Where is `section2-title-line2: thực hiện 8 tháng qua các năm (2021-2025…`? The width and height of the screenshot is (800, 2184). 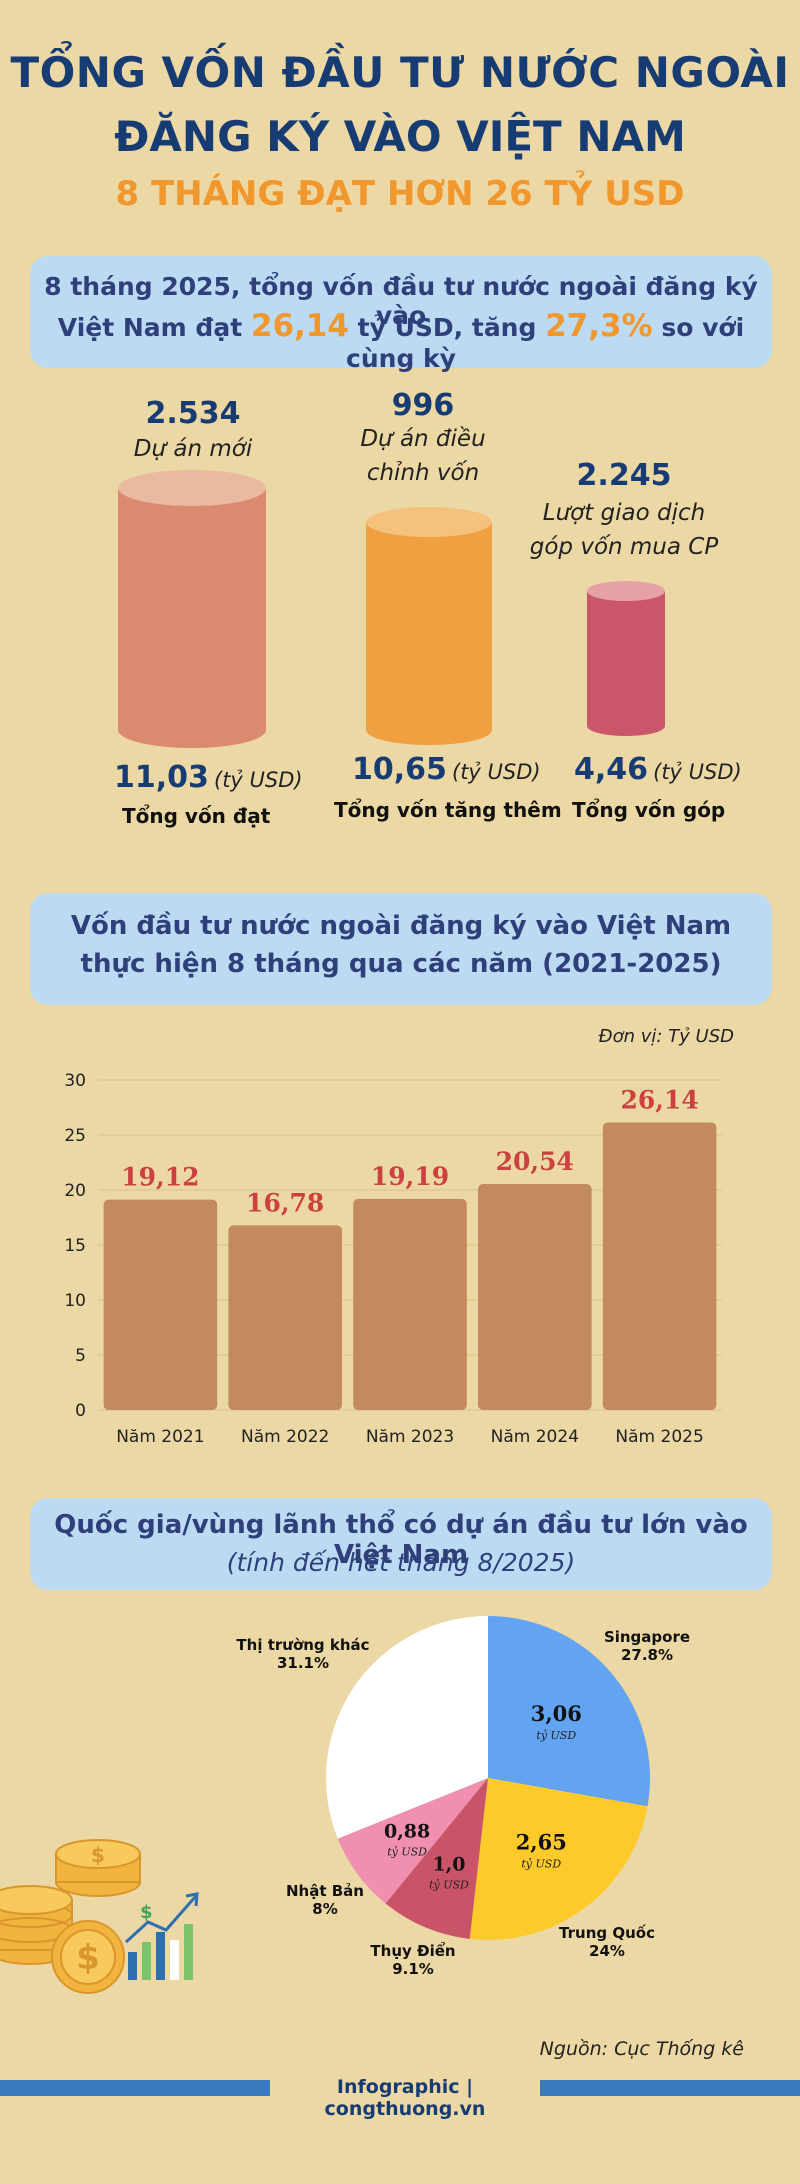 section2-title-line2: thực hiện 8 tháng qua các năm (2021-2025… is located at coordinates (401, 964).